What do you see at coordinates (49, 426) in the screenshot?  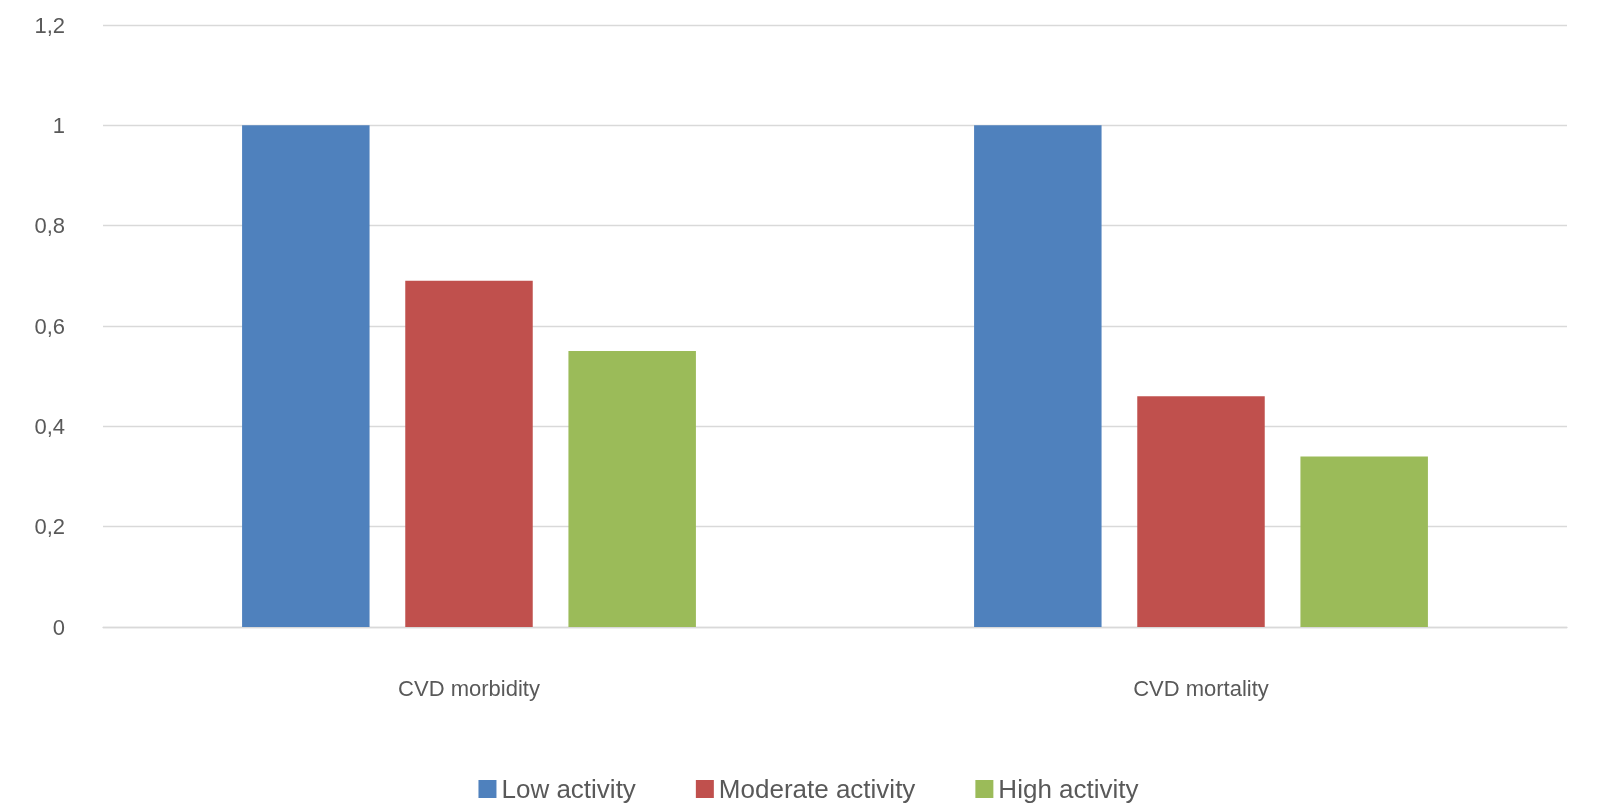 I see `y-tick-label: 0,4` at bounding box center [49, 426].